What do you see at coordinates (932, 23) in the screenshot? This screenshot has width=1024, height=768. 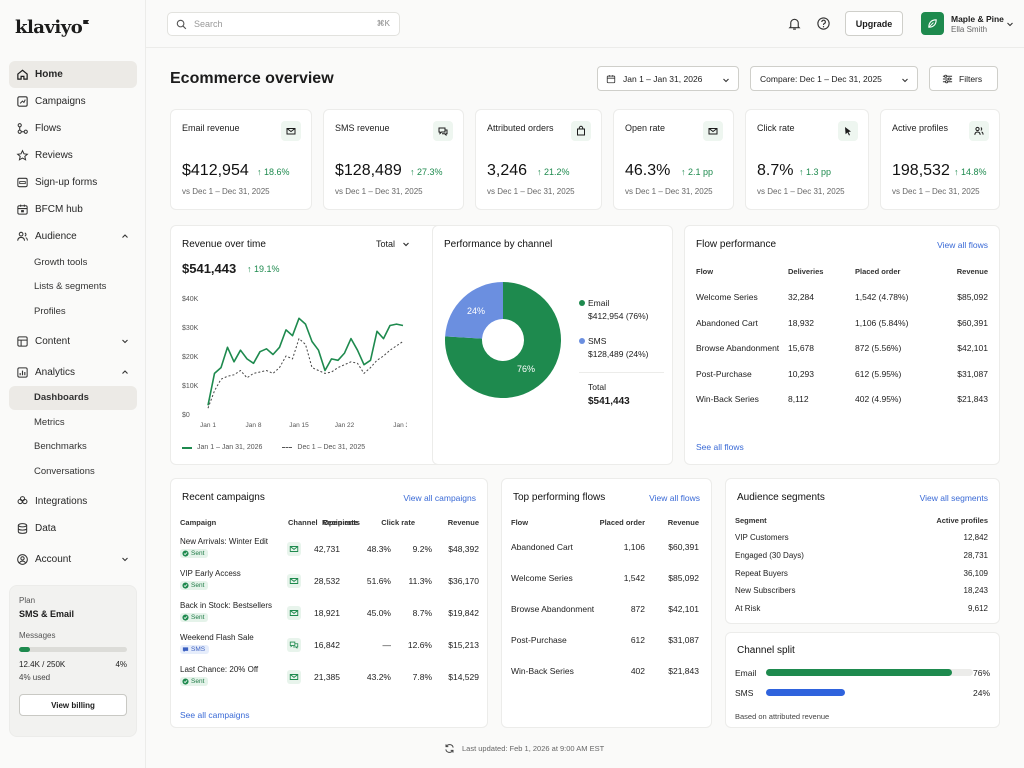 I see `org-avatar` at bounding box center [932, 23].